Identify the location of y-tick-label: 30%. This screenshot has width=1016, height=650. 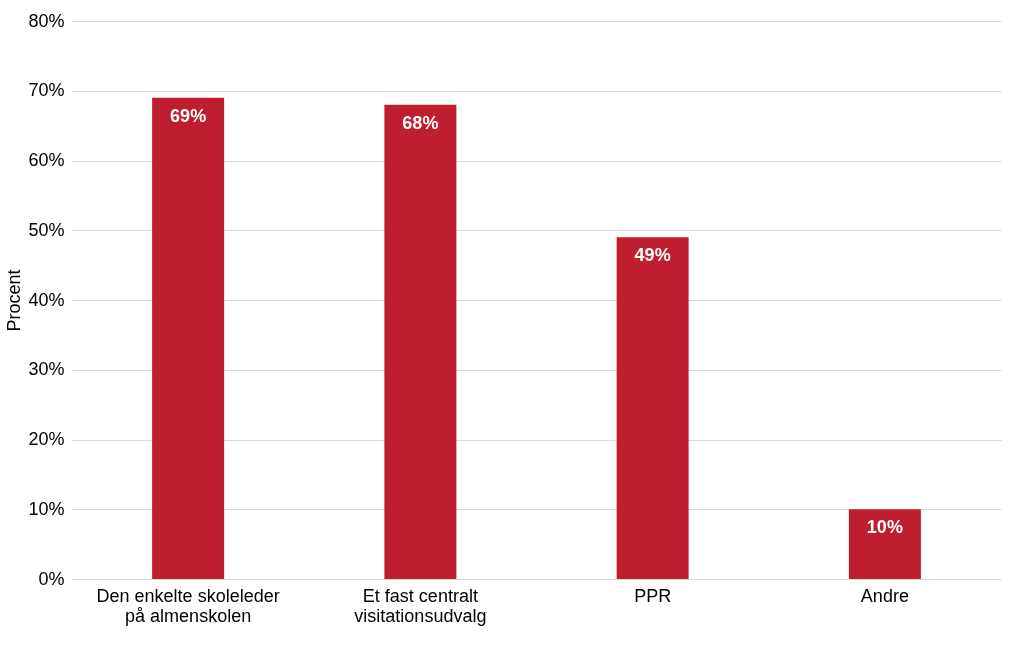
(46, 369).